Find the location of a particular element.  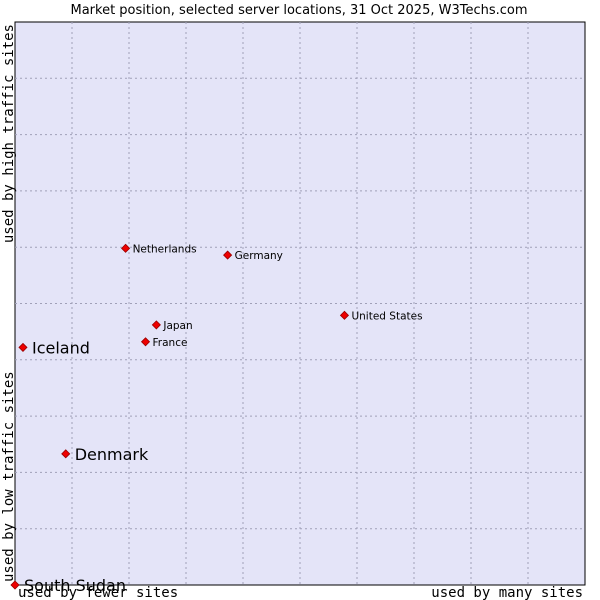

y-axis-label-low: used by low traffic sites is located at coordinates (9, 476).